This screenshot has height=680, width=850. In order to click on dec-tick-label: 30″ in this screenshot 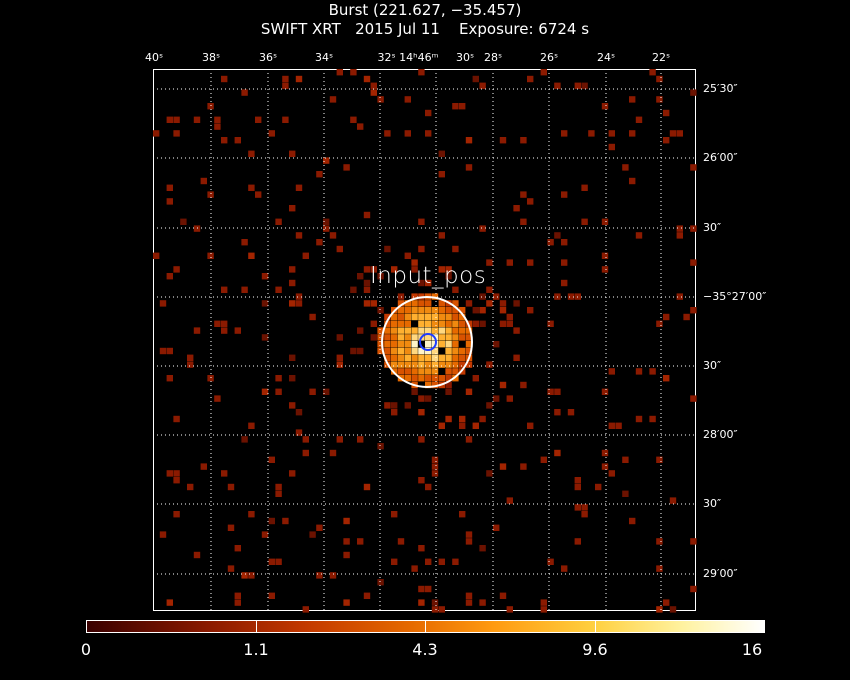, I will do `click(712, 227)`.